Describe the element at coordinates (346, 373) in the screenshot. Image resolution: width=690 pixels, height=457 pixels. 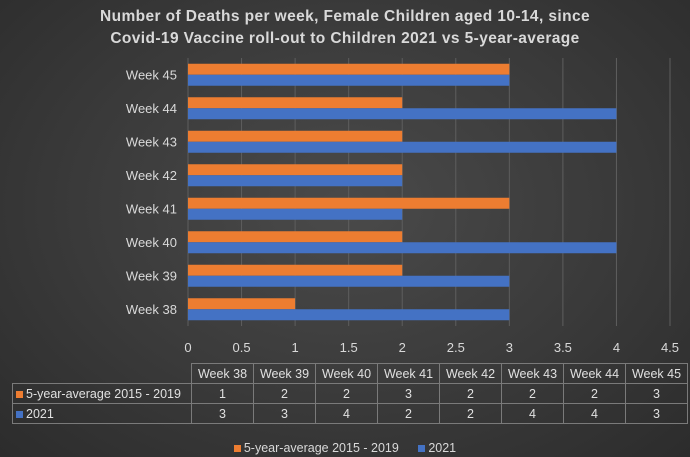
I see `data-table-header: Week 40` at that location.